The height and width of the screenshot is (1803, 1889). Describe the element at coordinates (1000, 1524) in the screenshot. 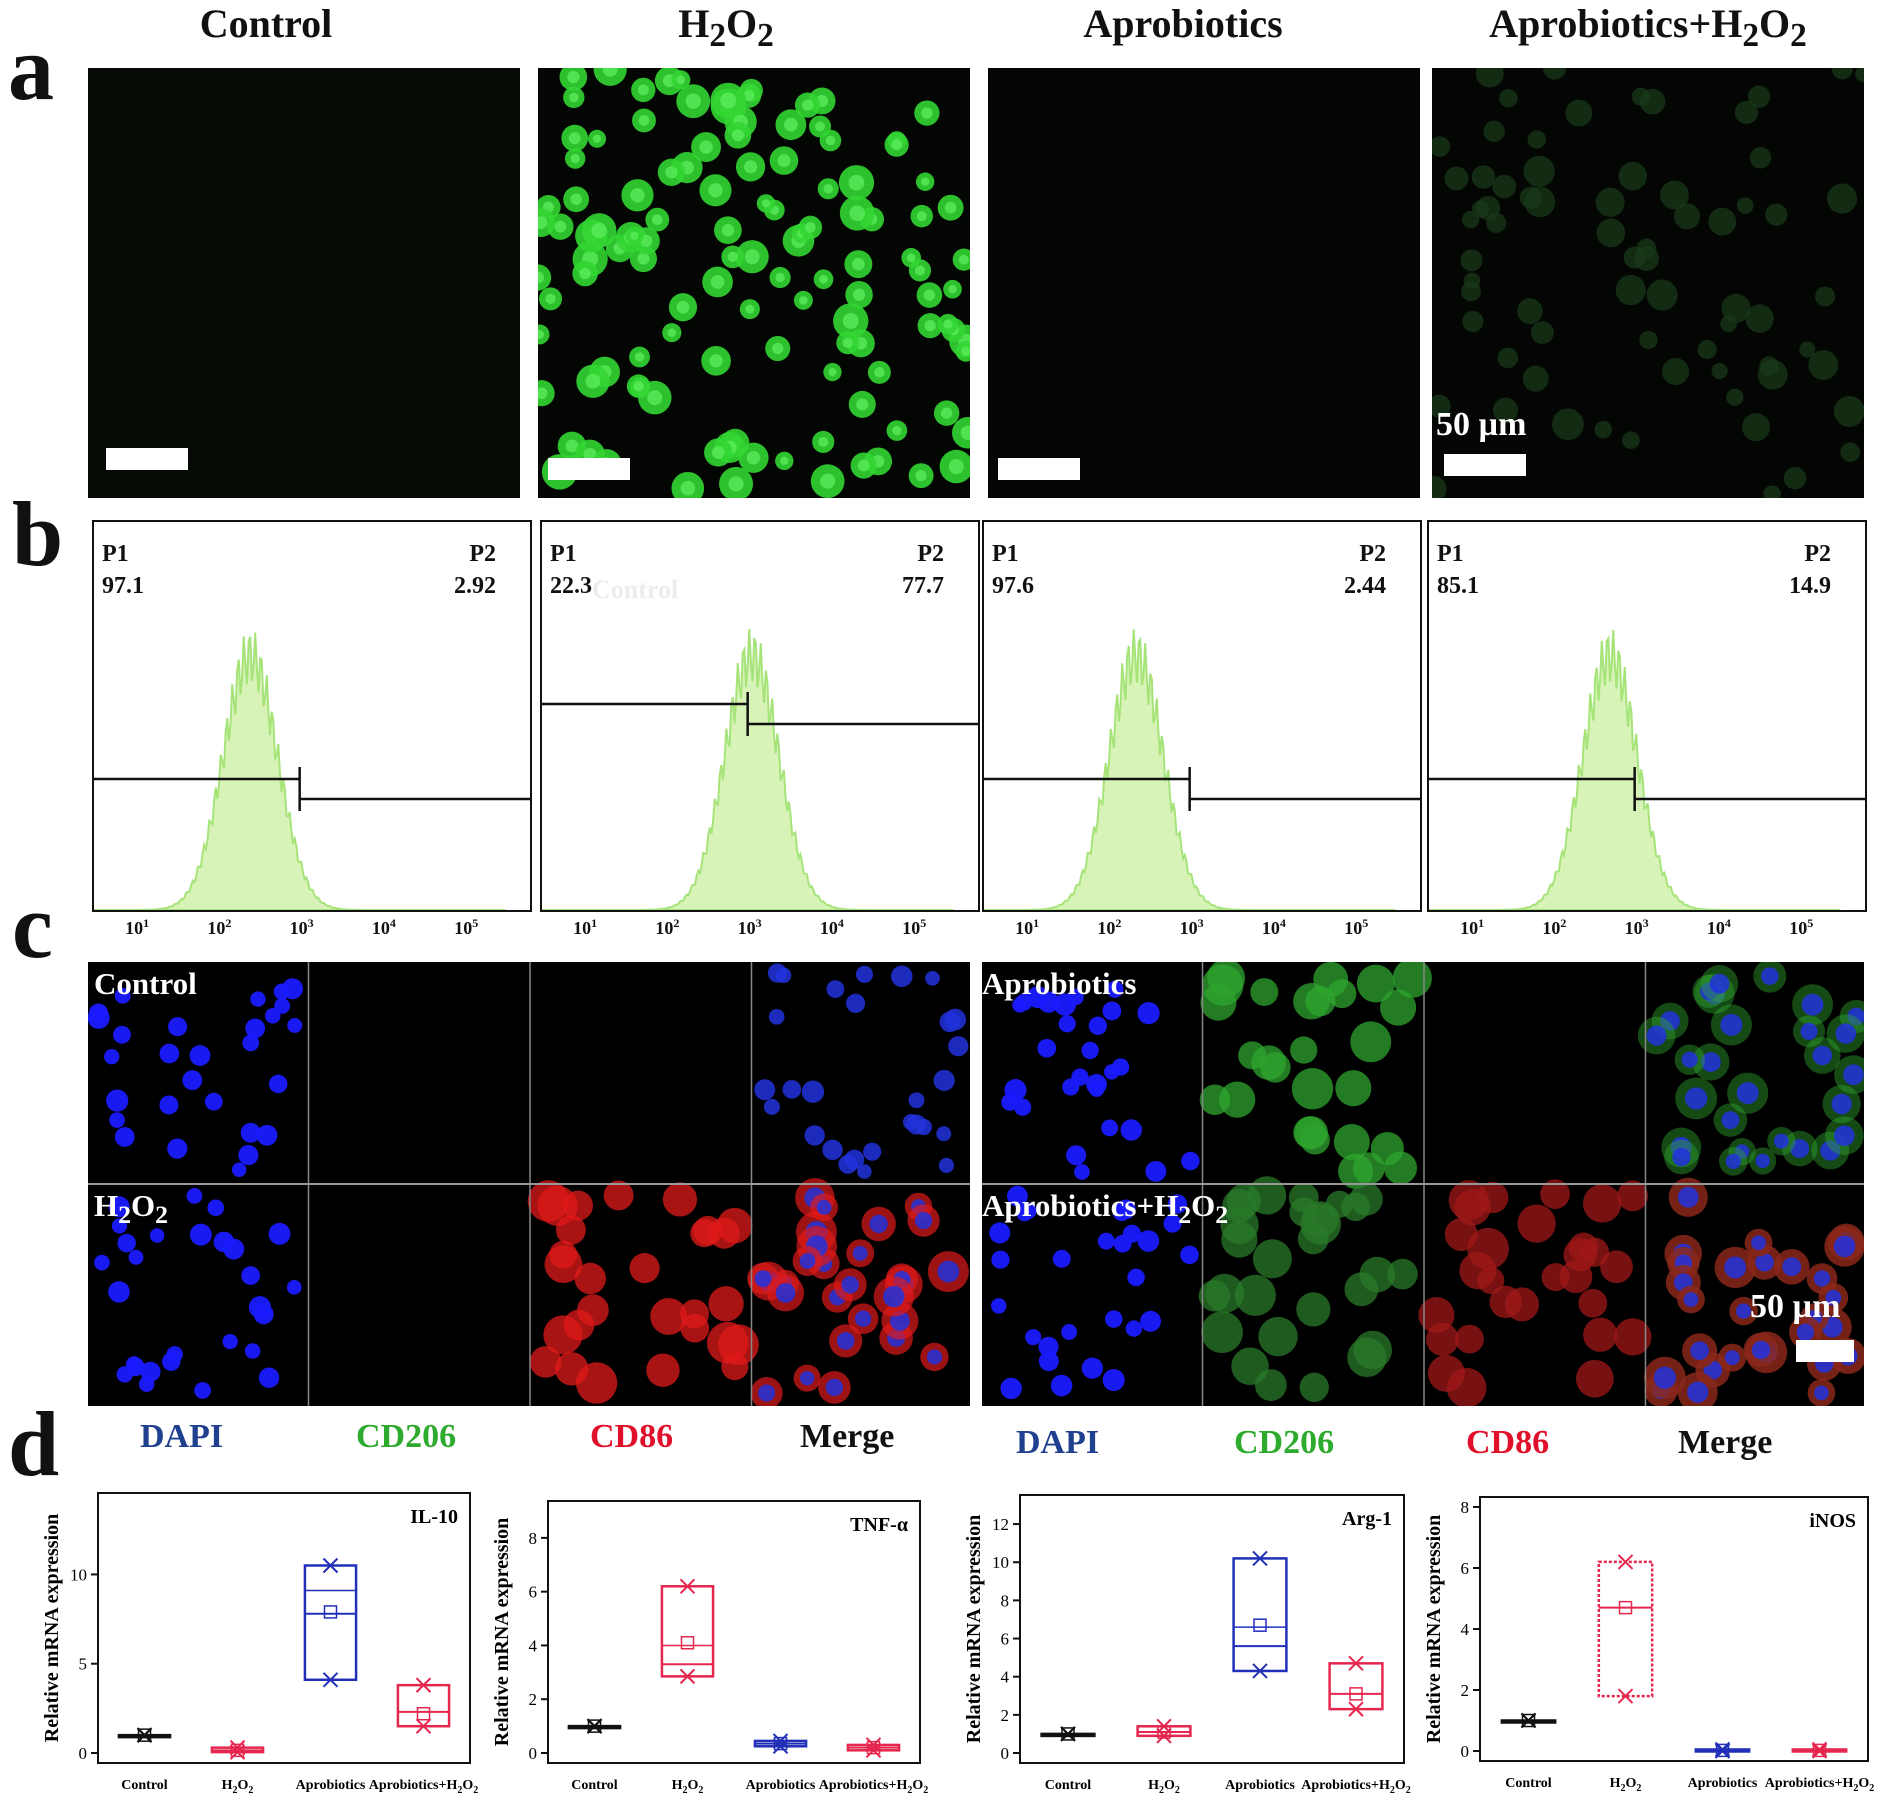

I see `y-tick-label: 12` at that location.